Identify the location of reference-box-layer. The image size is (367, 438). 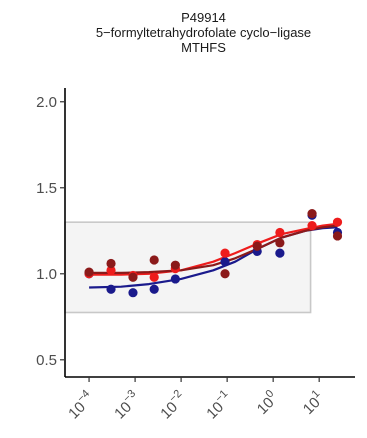
(188, 267).